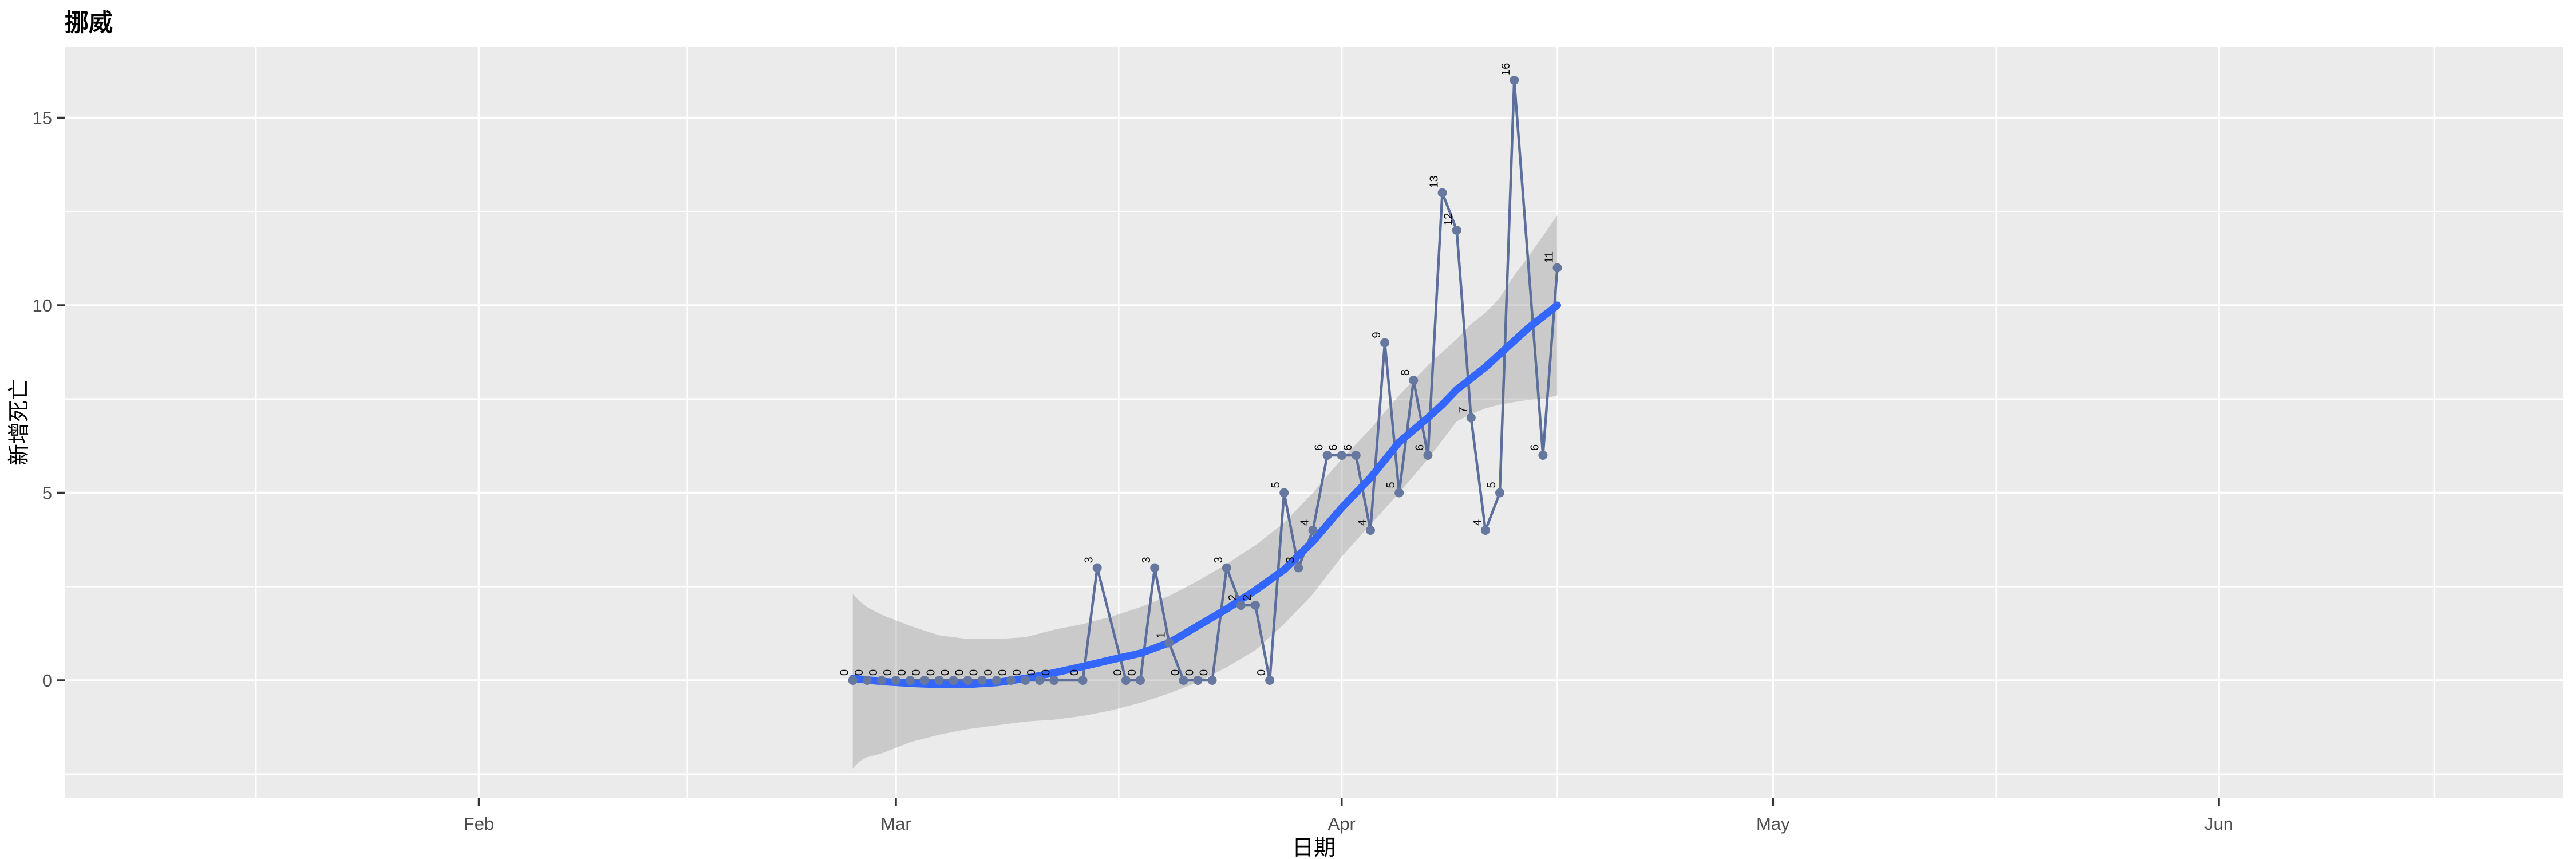 The image size is (2576, 859). Describe the element at coordinates (895, 824) in the screenshot. I see `x-tick-label: Mar` at that location.